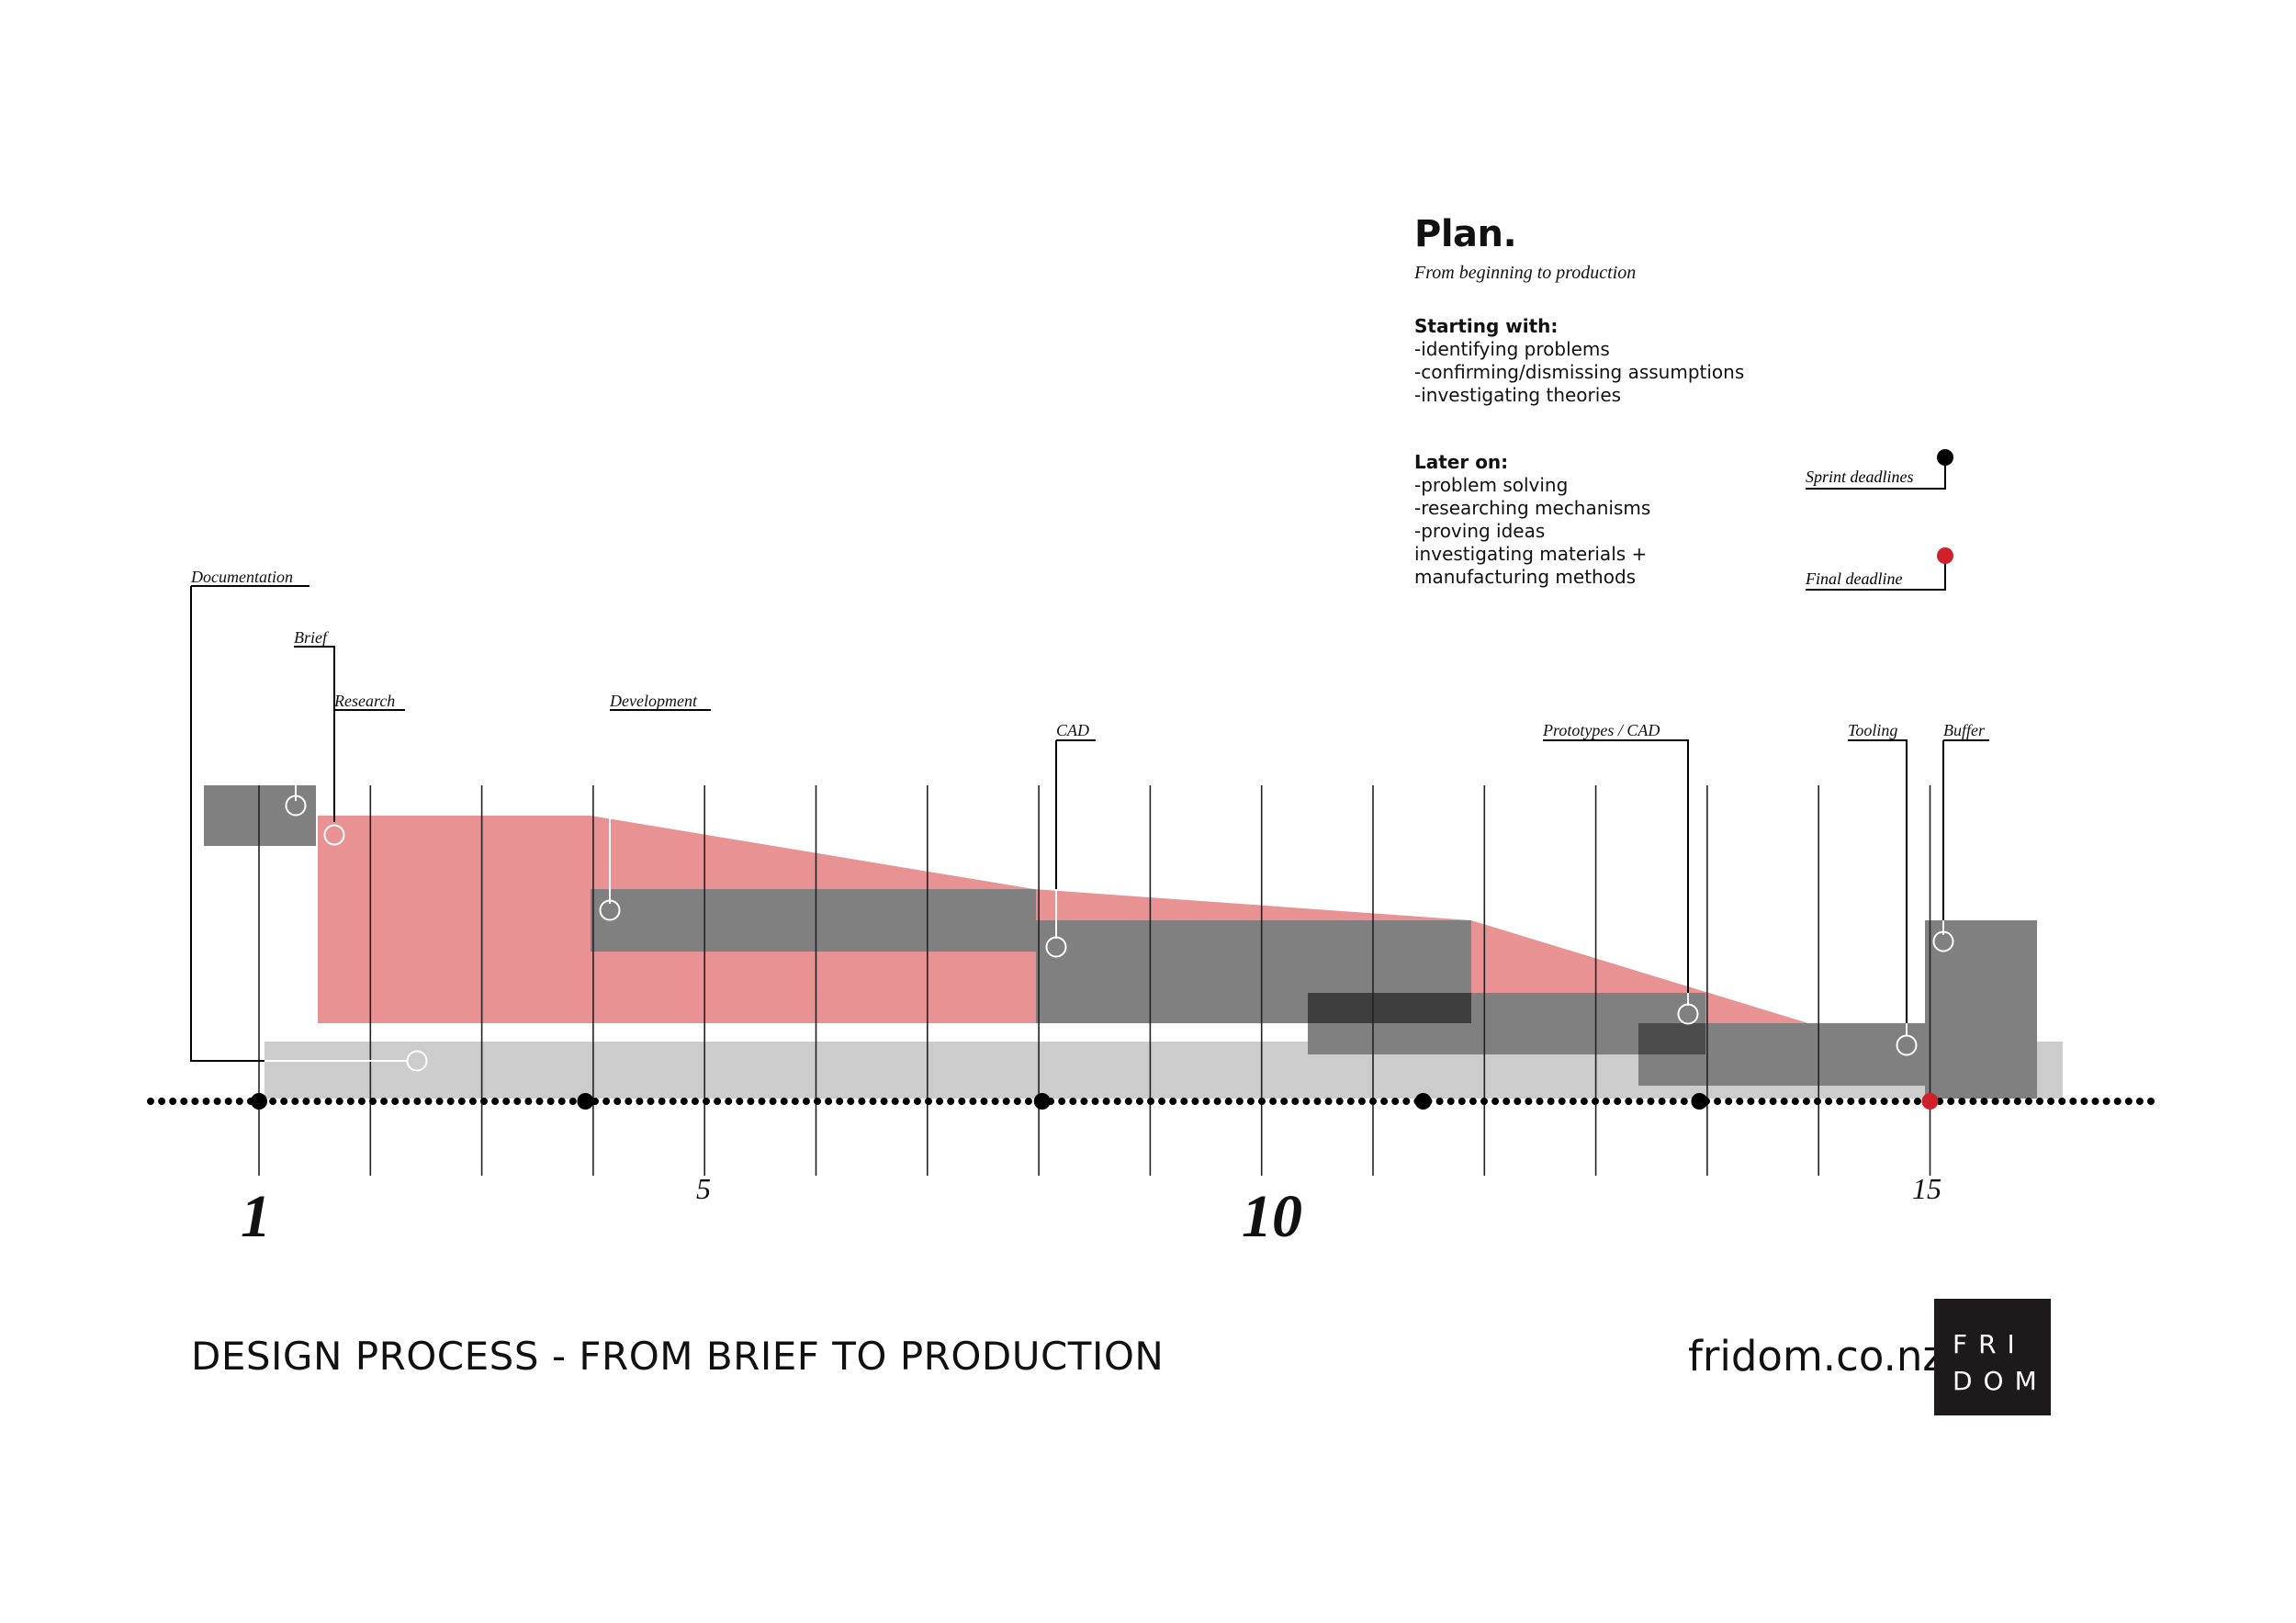 This screenshot has width=2296, height=1623. What do you see at coordinates (1907, 1045) in the screenshot?
I see `tooling-marker` at bounding box center [1907, 1045].